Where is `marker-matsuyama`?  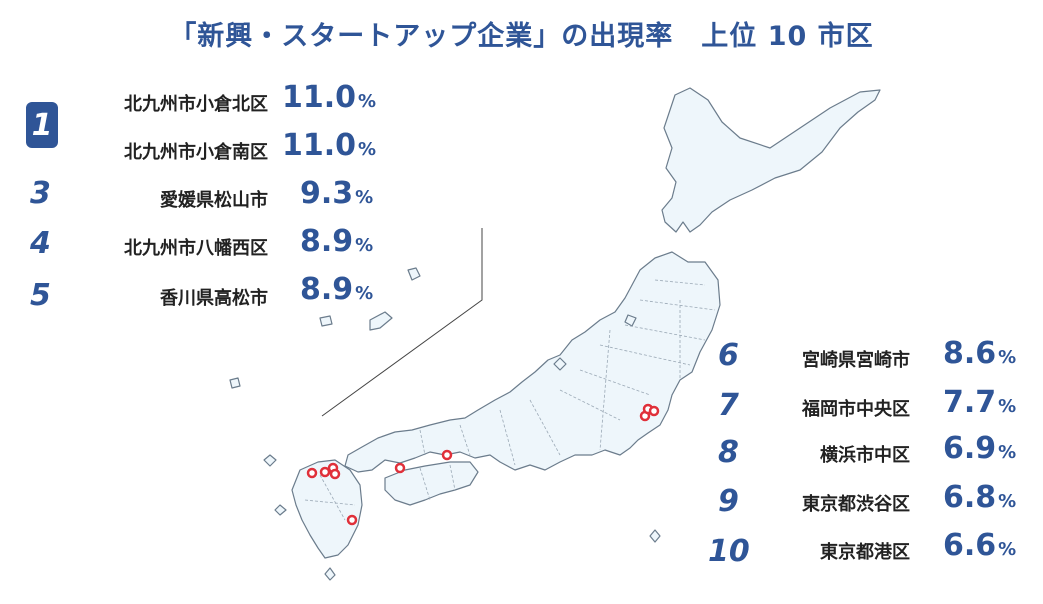
marker-matsuyama is located at coordinates (400, 468).